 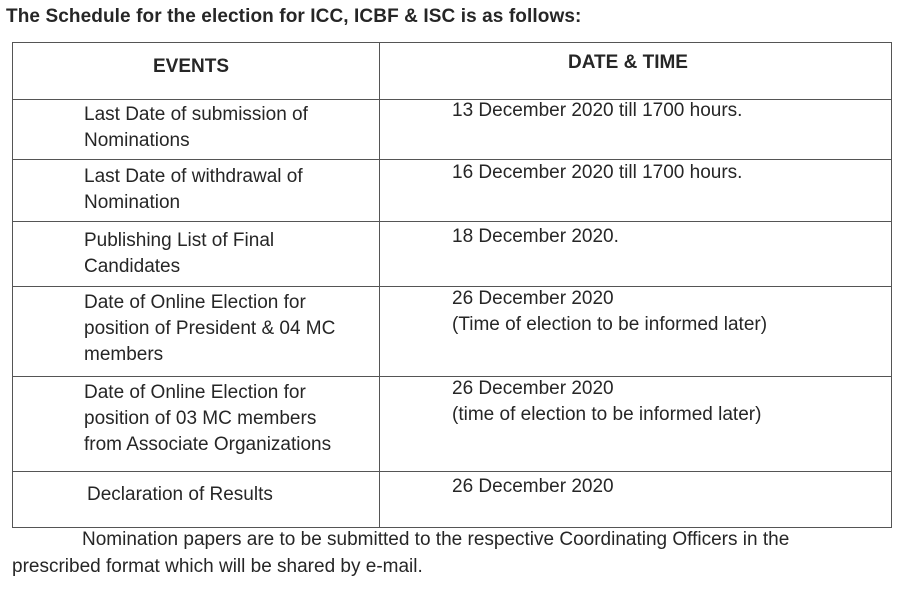 I want to click on event-text: members, so click(x=124, y=354).